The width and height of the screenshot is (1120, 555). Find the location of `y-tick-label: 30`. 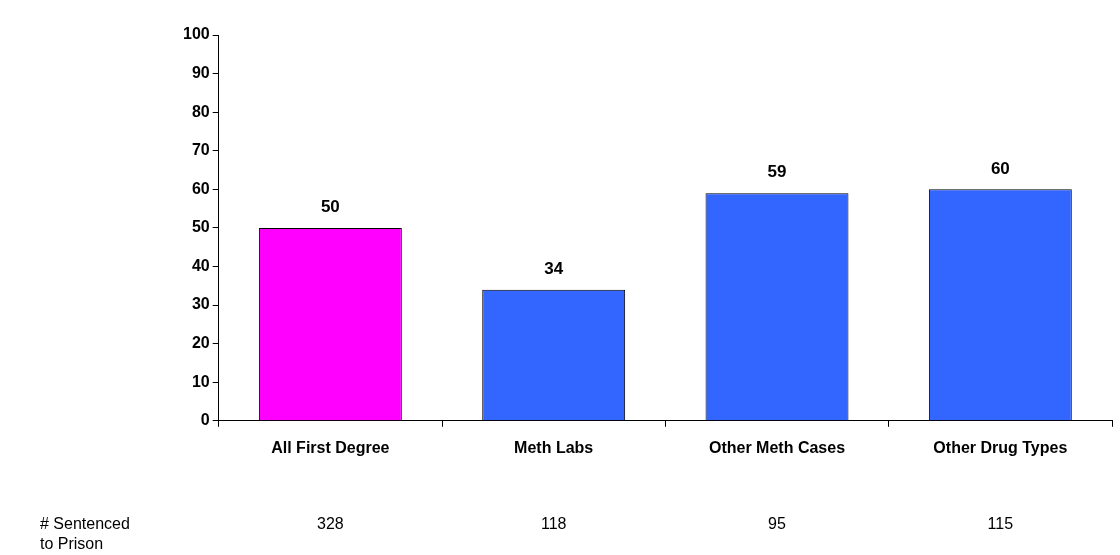

y-tick-label: 30 is located at coordinates (200, 304).